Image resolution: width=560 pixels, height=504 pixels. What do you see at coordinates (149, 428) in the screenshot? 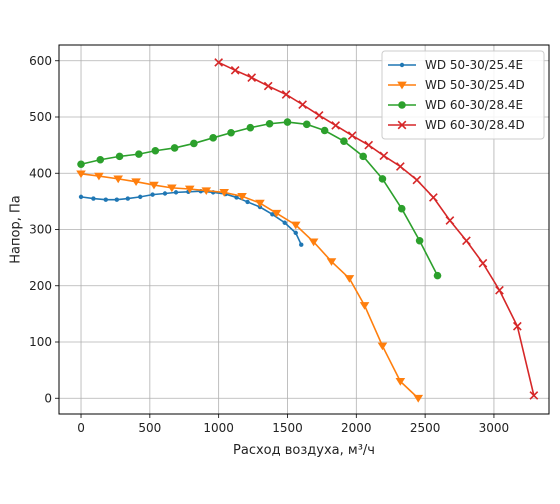
I see `x-tick-label: 500` at bounding box center [149, 428].